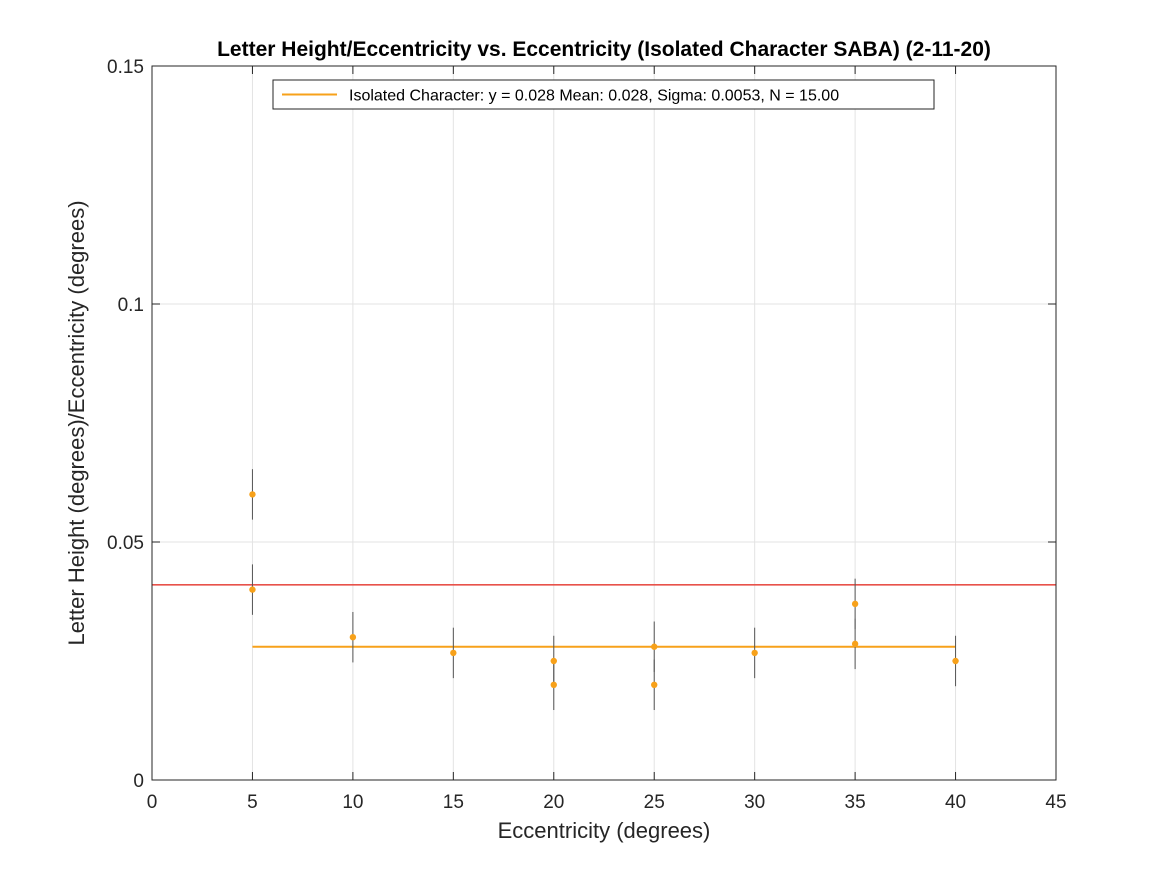 Image resolution: width=1167 pixels, height=875 pixels. I want to click on y-tick-label: 0, so click(138, 781).